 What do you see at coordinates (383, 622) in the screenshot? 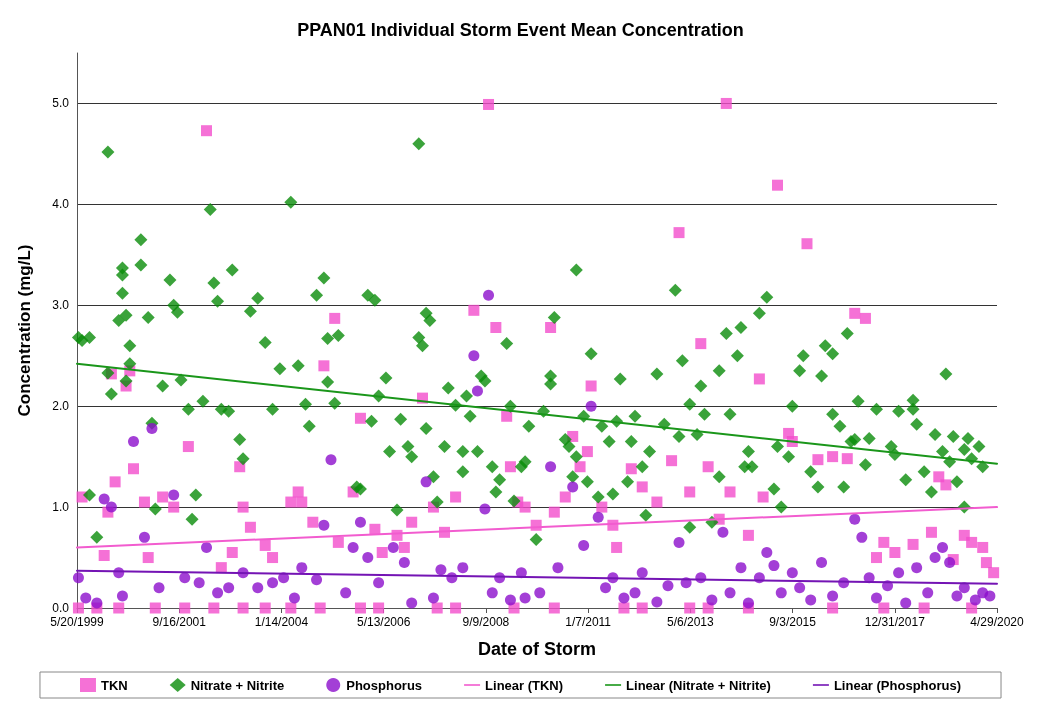
I see `x-tick-label: 5/13/2006` at bounding box center [383, 622].